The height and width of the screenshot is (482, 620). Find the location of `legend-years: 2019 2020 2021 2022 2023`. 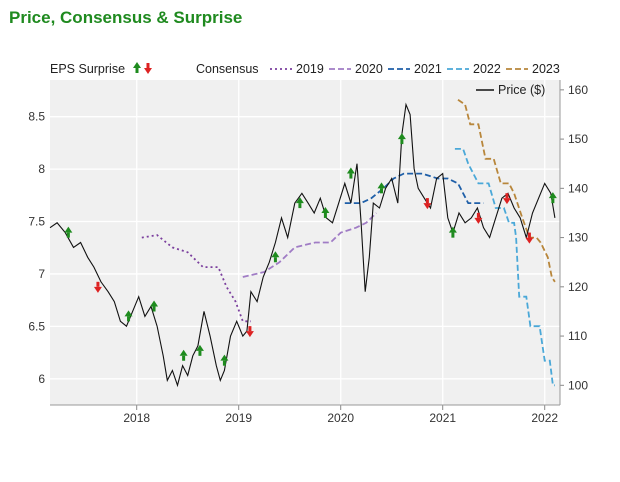

legend-years: 2019 2020 2021 2022 2023 is located at coordinates (415, 69).